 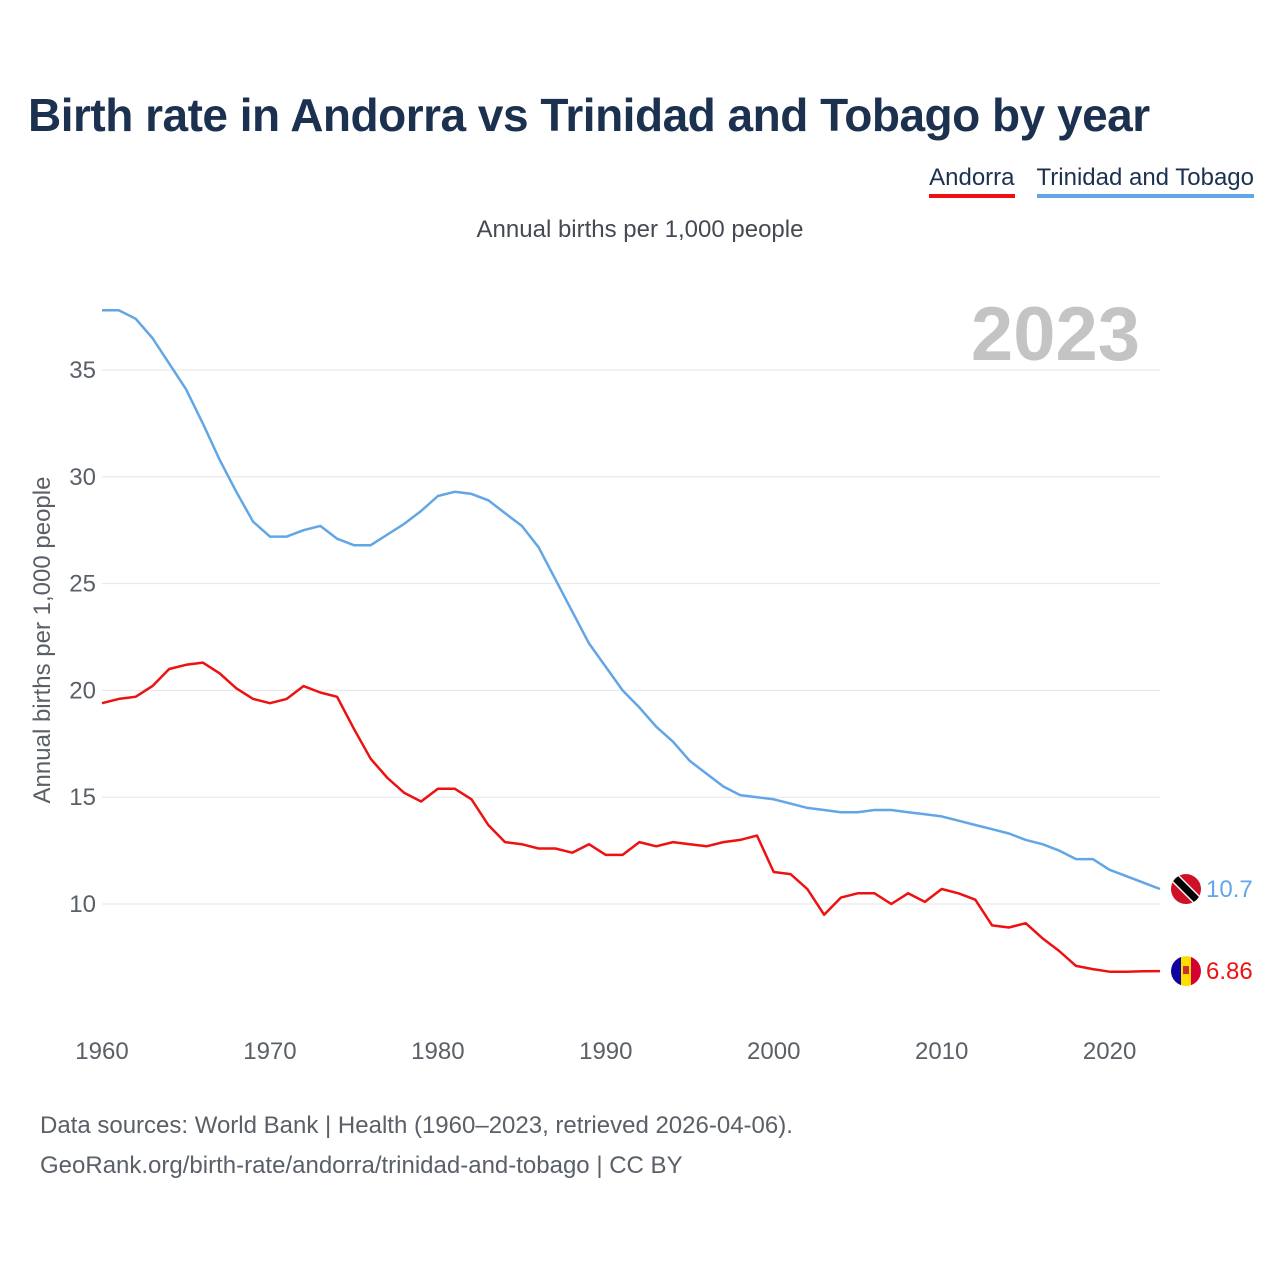 I want to click on y-tick-label: 20, so click(x=82, y=690).